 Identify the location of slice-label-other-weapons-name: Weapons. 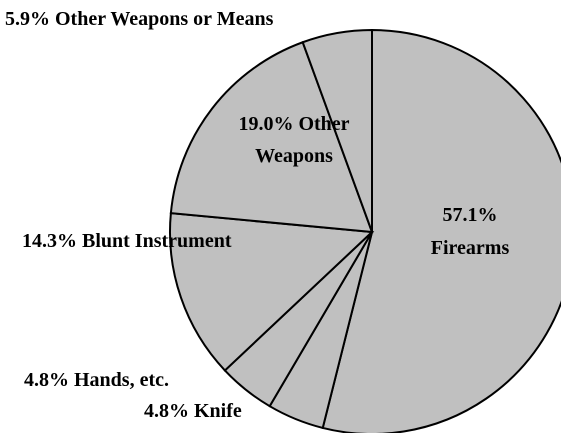
(294, 156).